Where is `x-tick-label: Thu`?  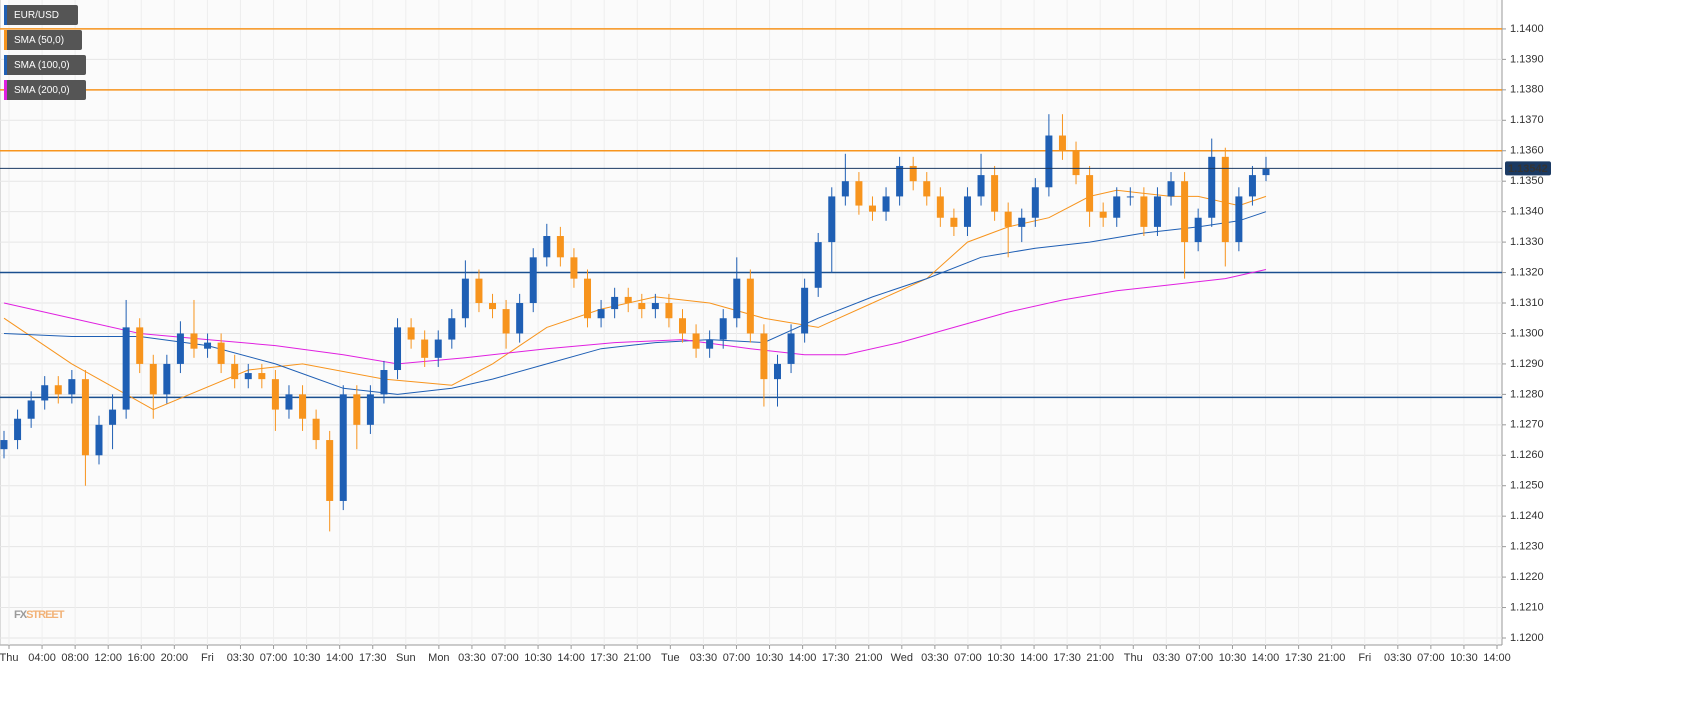 x-tick-label: Thu is located at coordinates (9, 658).